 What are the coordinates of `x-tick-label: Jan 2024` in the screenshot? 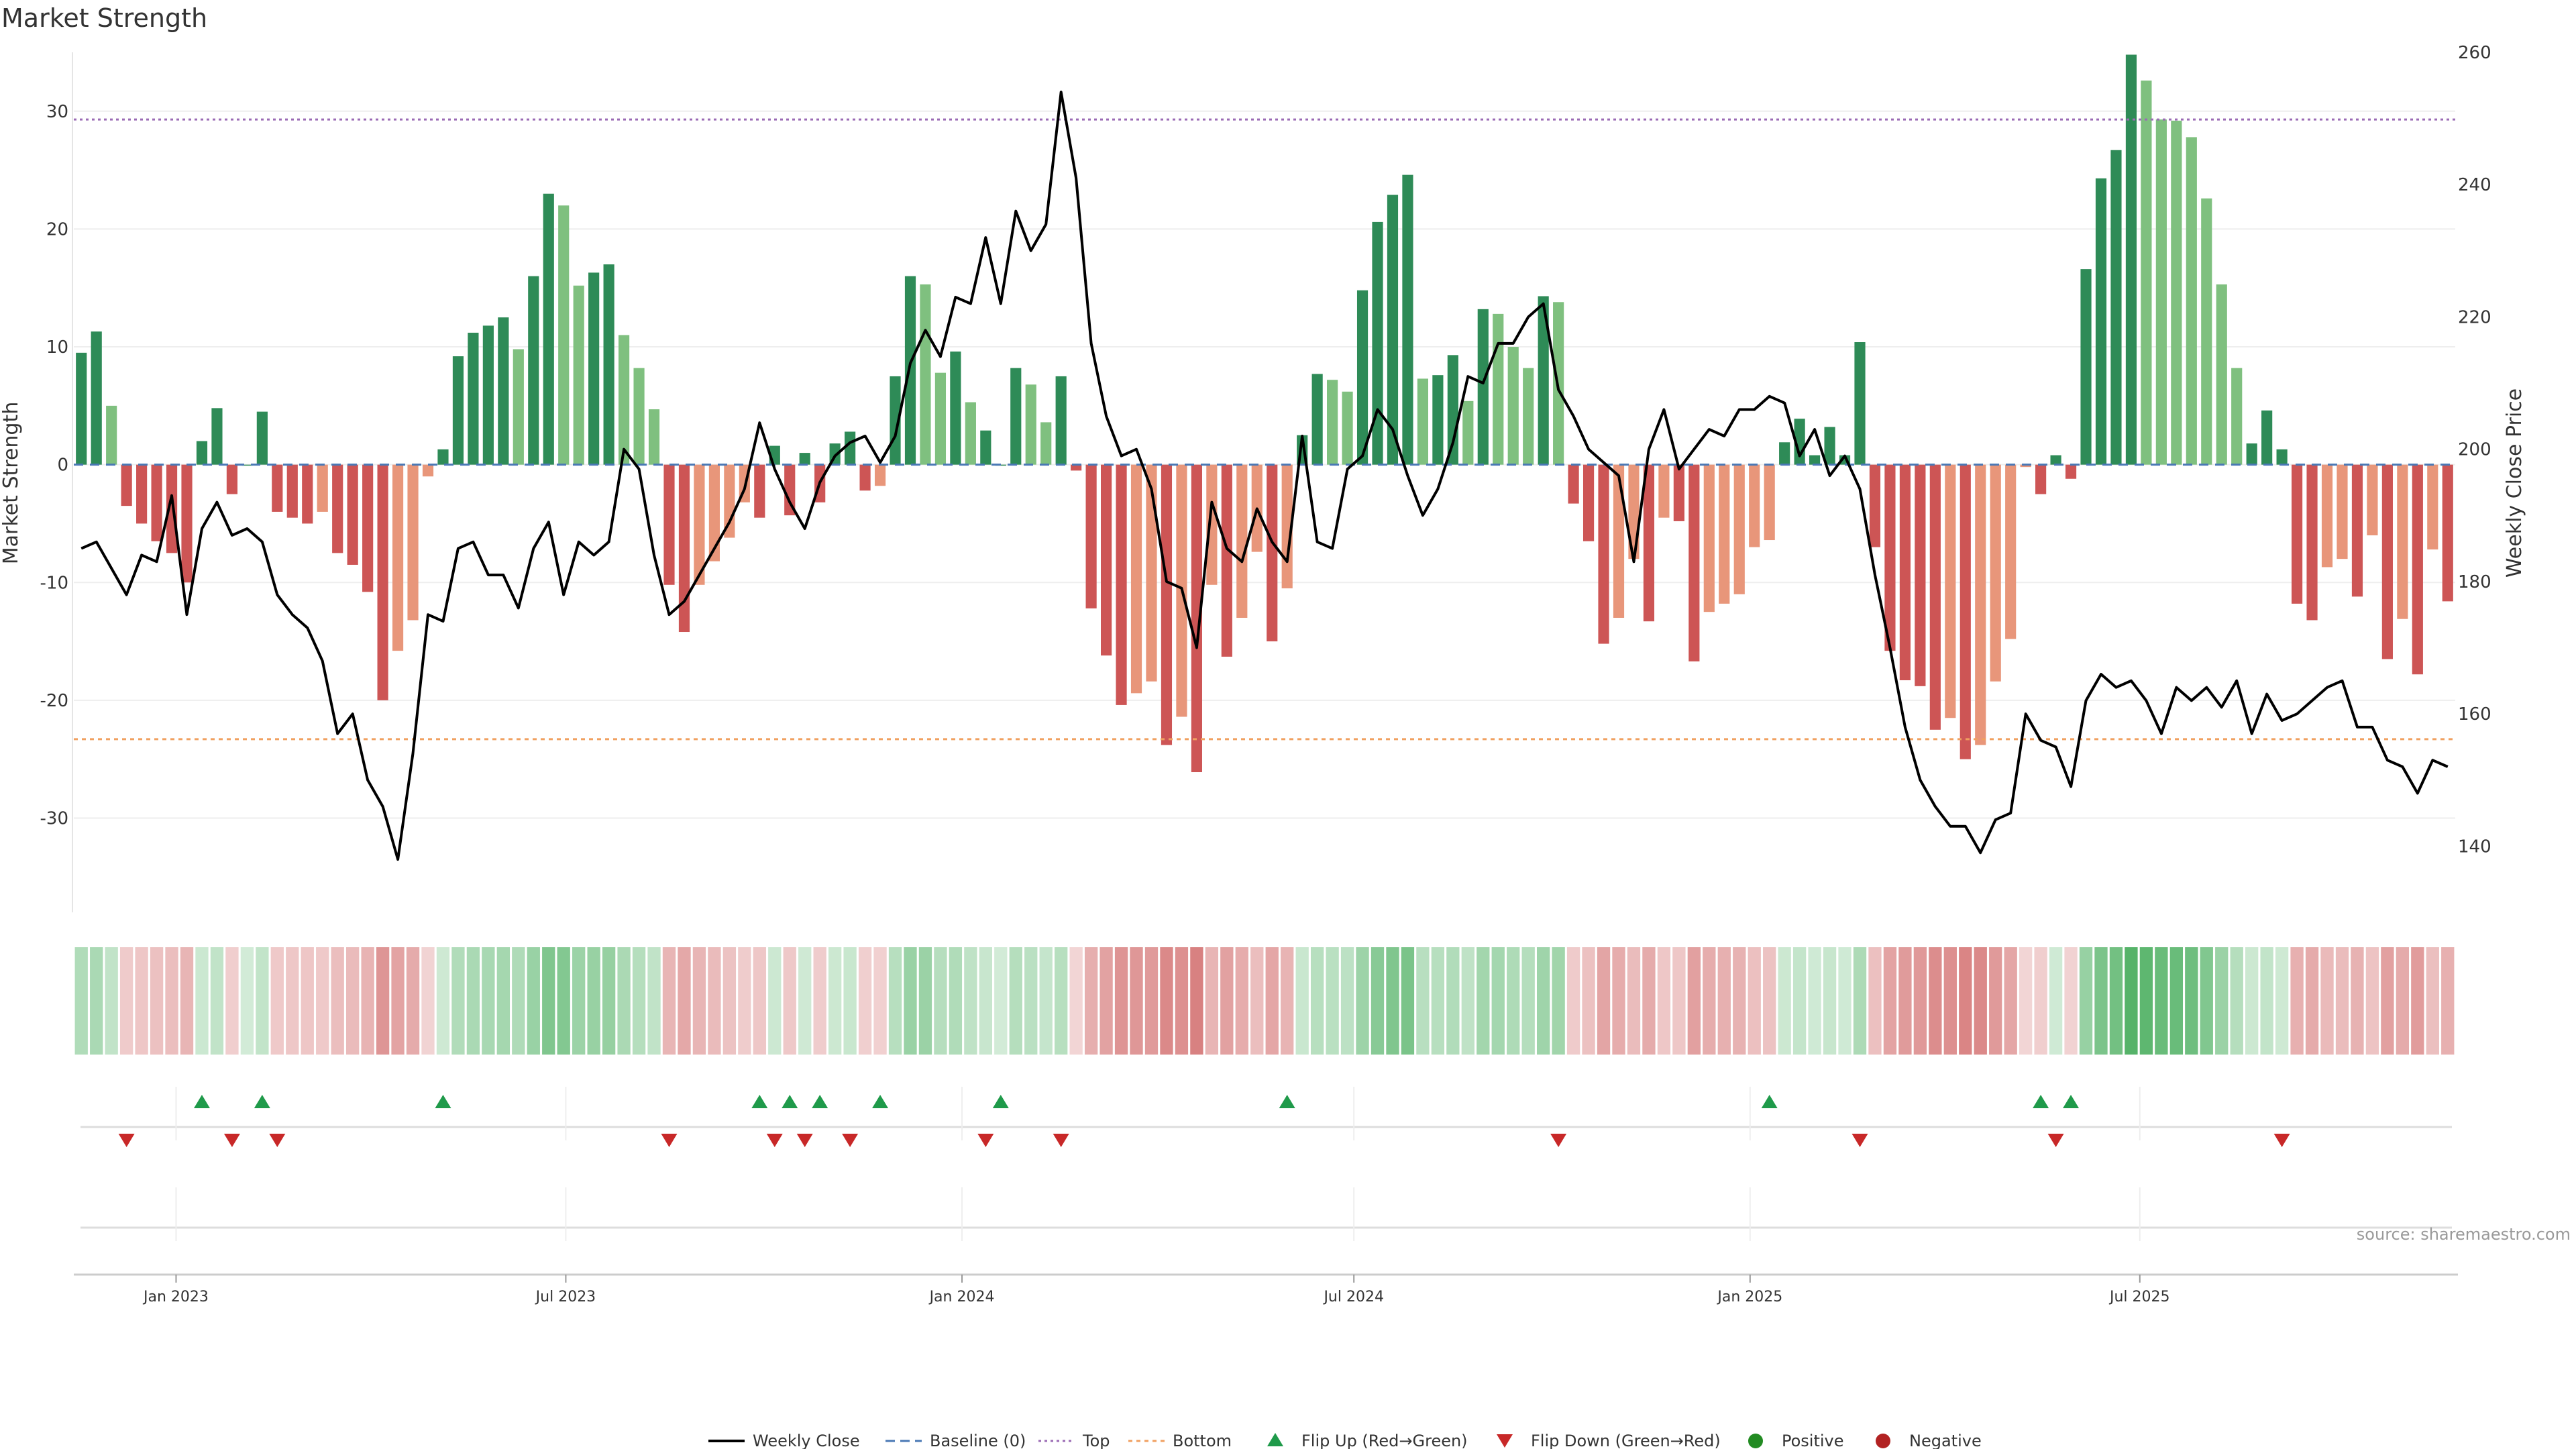 It's located at (961, 1297).